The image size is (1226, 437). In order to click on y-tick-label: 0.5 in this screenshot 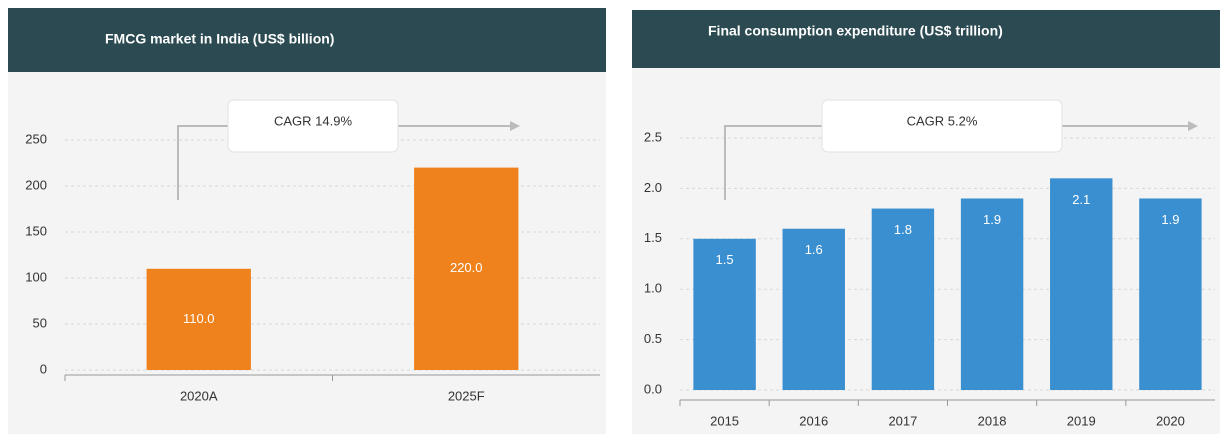, I will do `click(653, 338)`.